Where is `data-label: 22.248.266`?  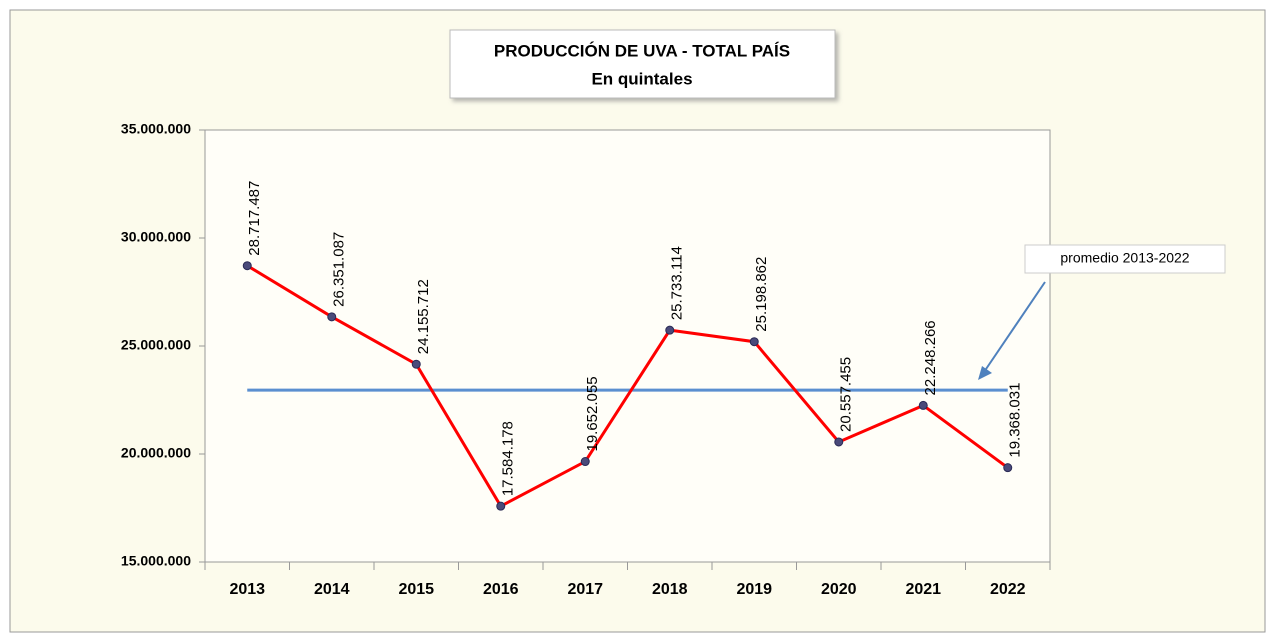 data-label: 22.248.266 is located at coordinates (930, 357).